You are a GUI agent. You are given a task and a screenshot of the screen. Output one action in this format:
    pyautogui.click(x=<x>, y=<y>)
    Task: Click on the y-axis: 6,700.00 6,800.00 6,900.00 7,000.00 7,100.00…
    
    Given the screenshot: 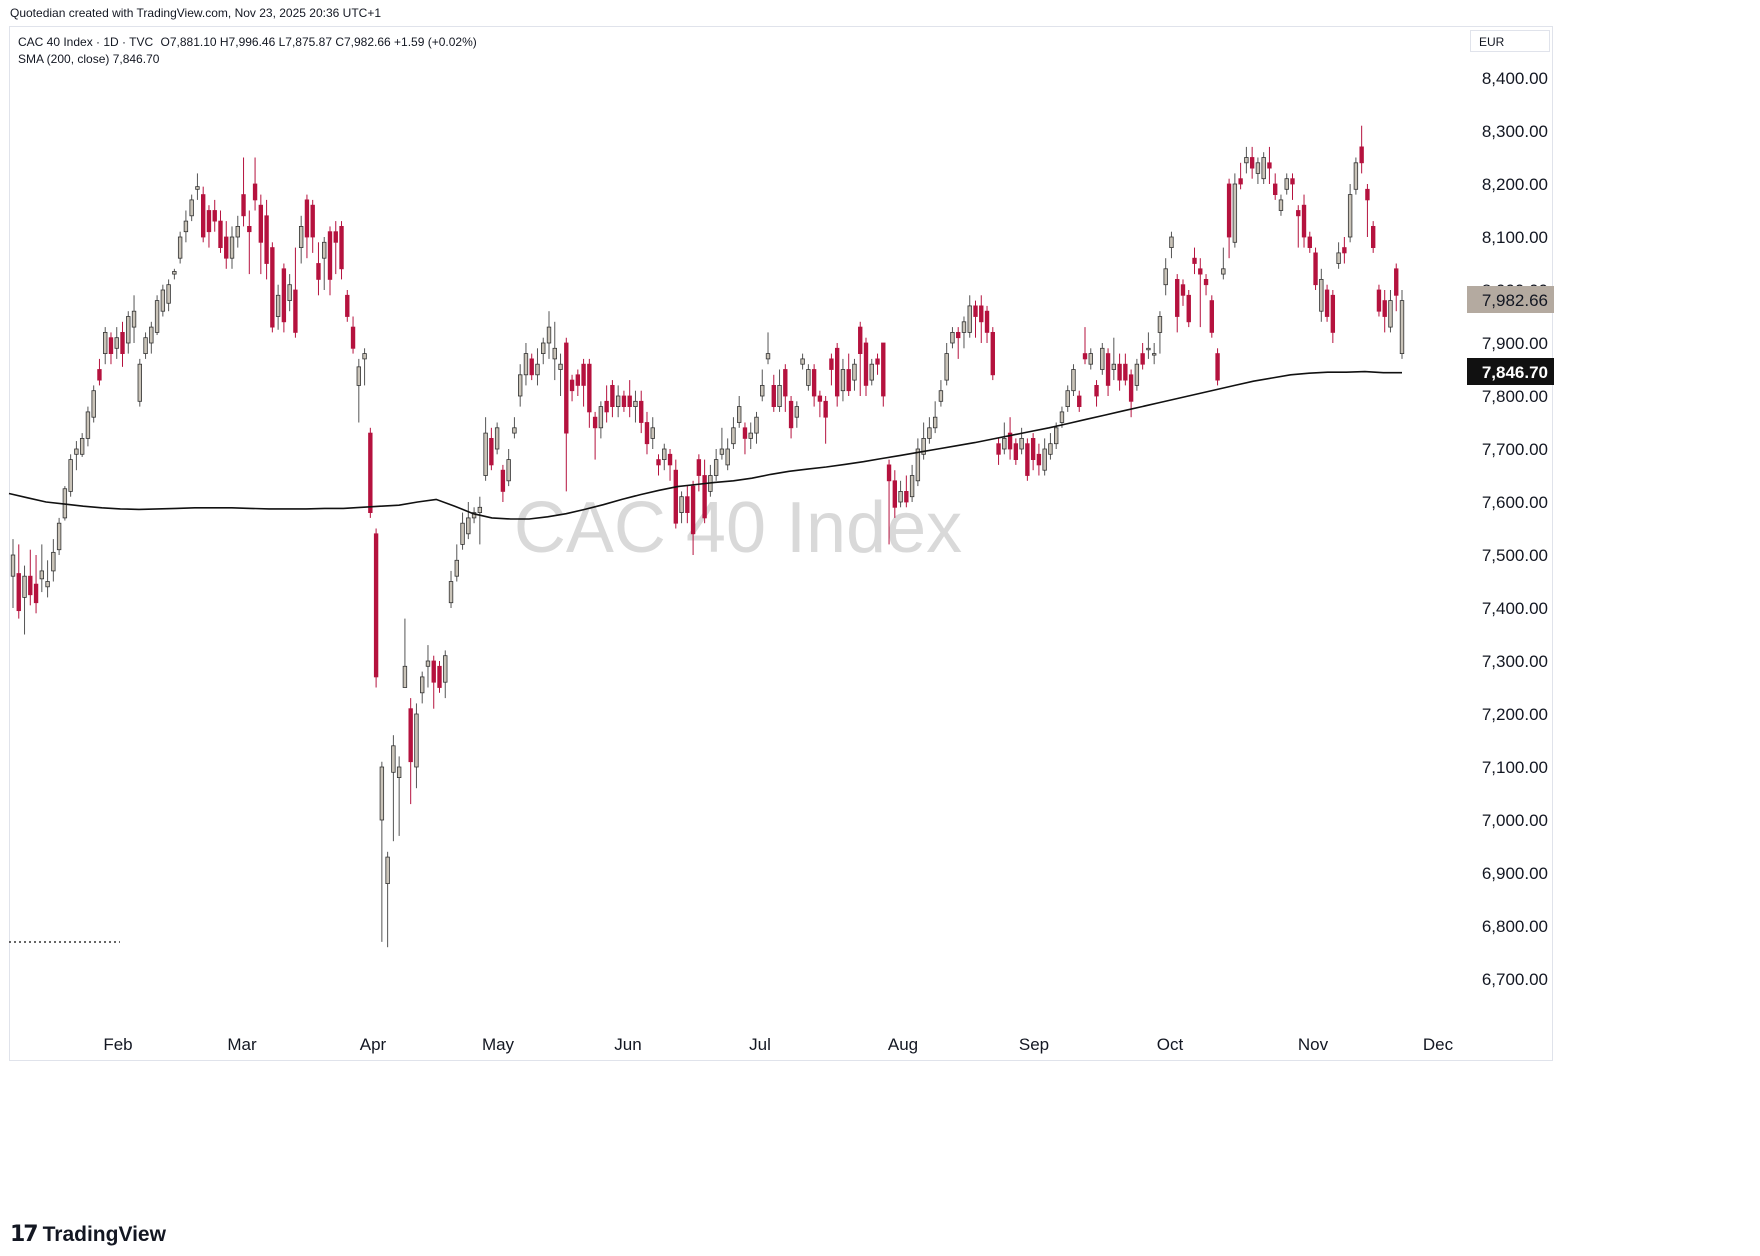 What is the action you would take?
    pyautogui.click(x=1515, y=529)
    